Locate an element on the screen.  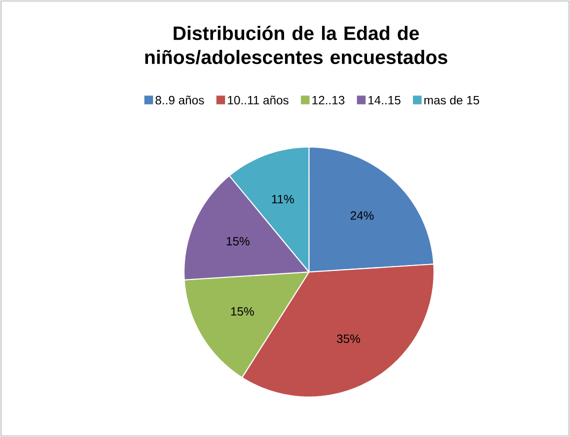
legend-label: 12..13 is located at coordinates (328, 100).